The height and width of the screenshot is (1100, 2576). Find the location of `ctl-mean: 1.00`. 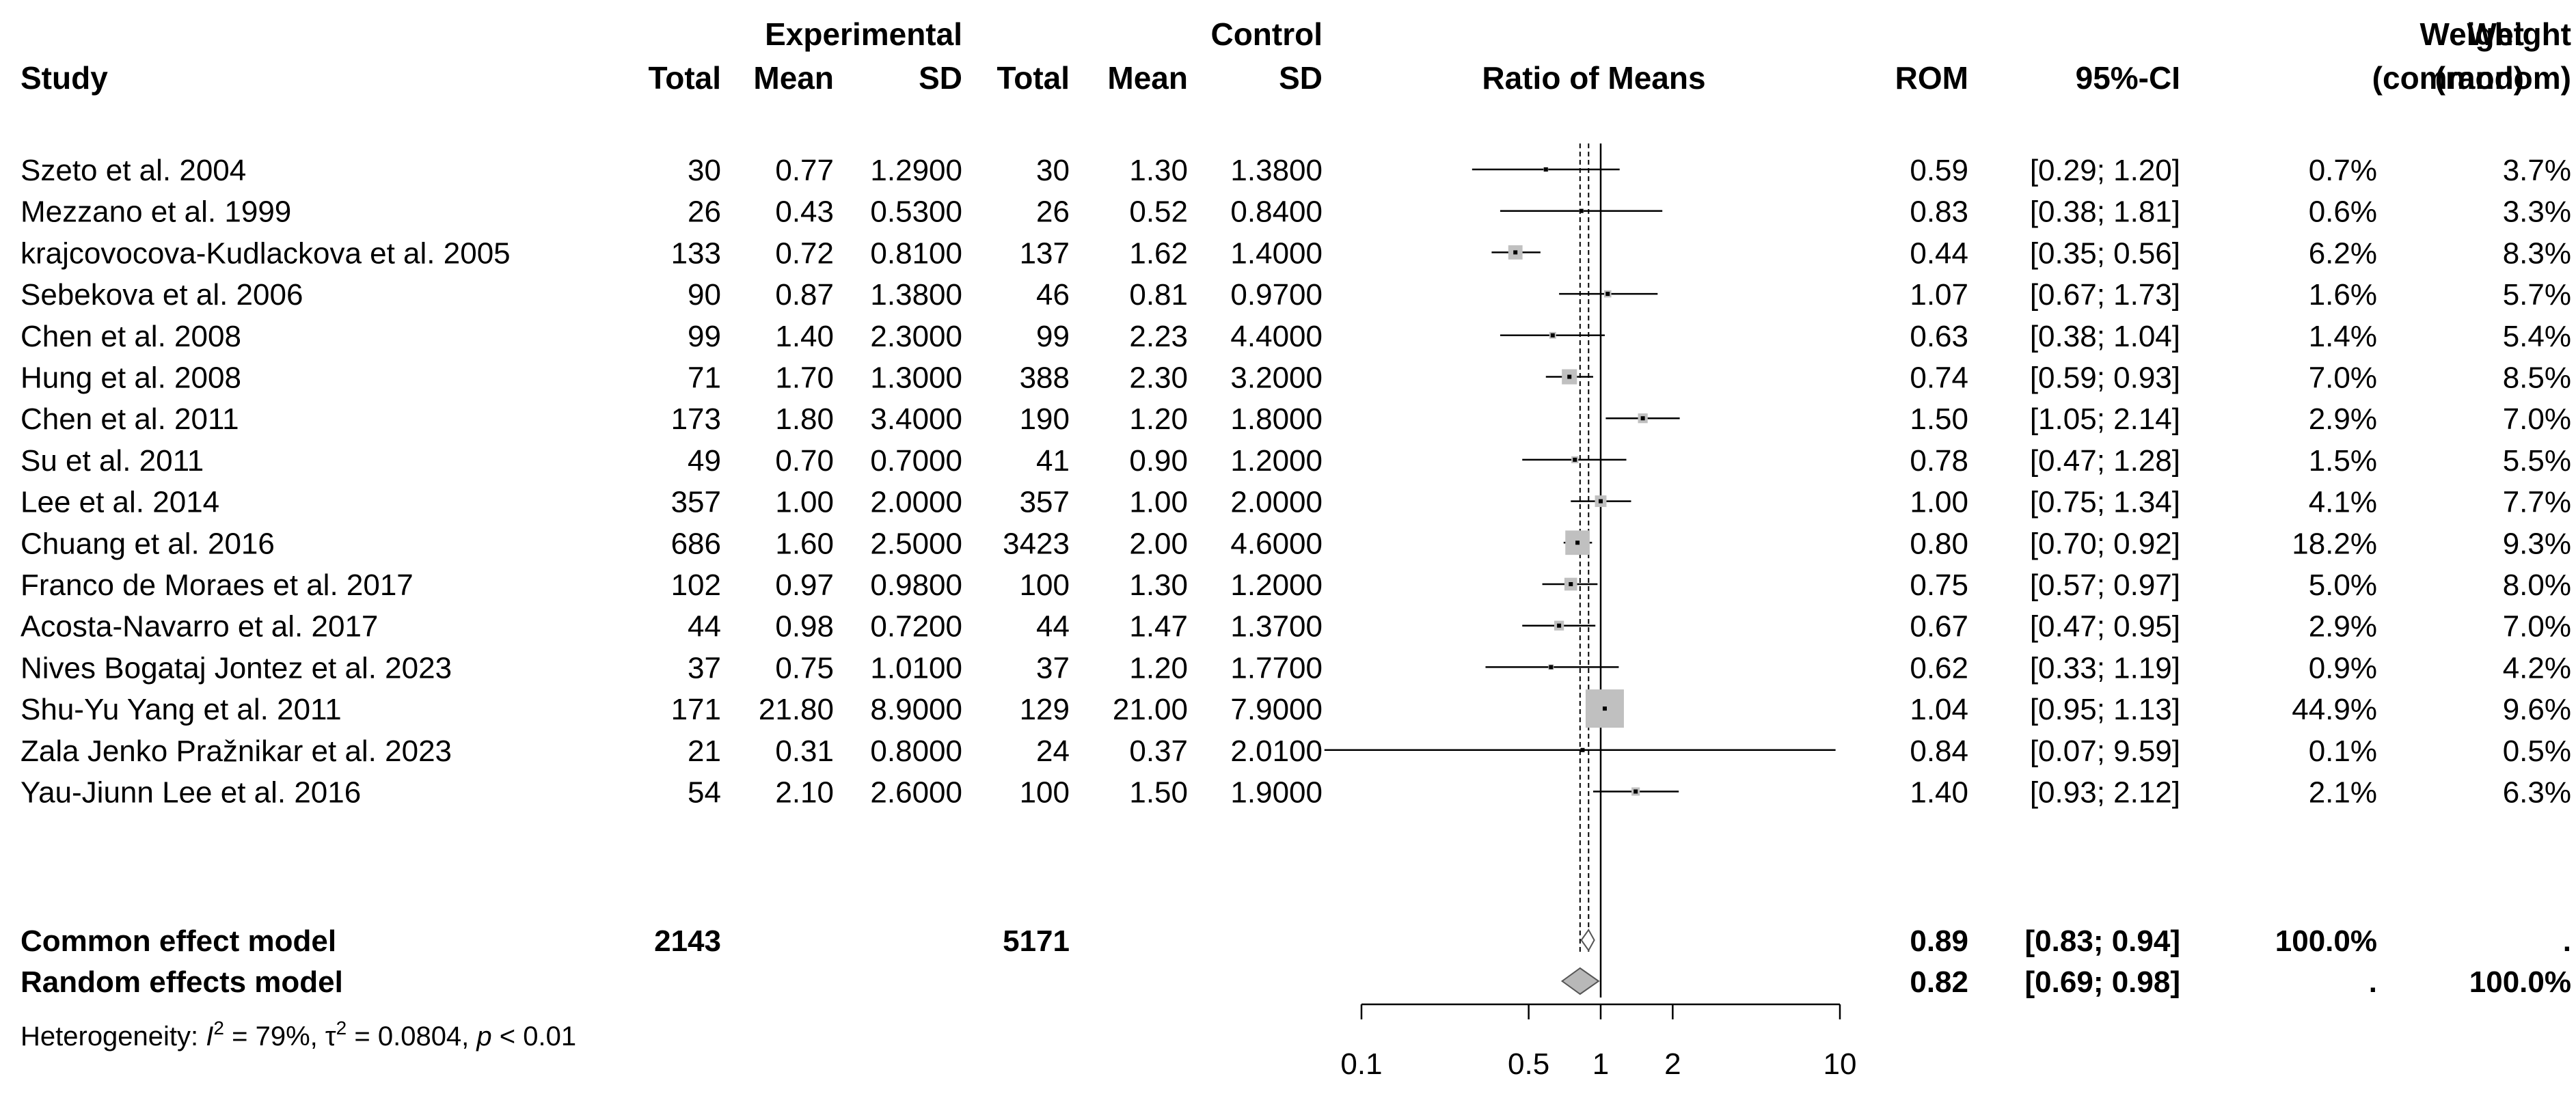

ctl-mean: 1.00 is located at coordinates (1158, 502).